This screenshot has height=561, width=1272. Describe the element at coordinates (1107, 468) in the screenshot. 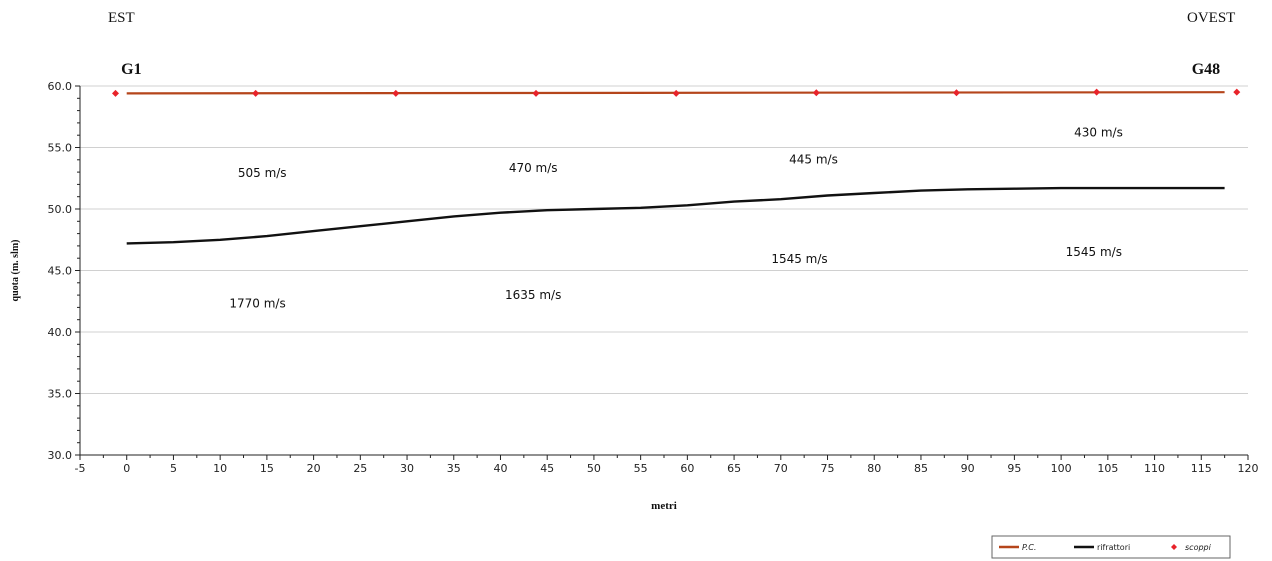

I see `x-tick-label: 105` at that location.